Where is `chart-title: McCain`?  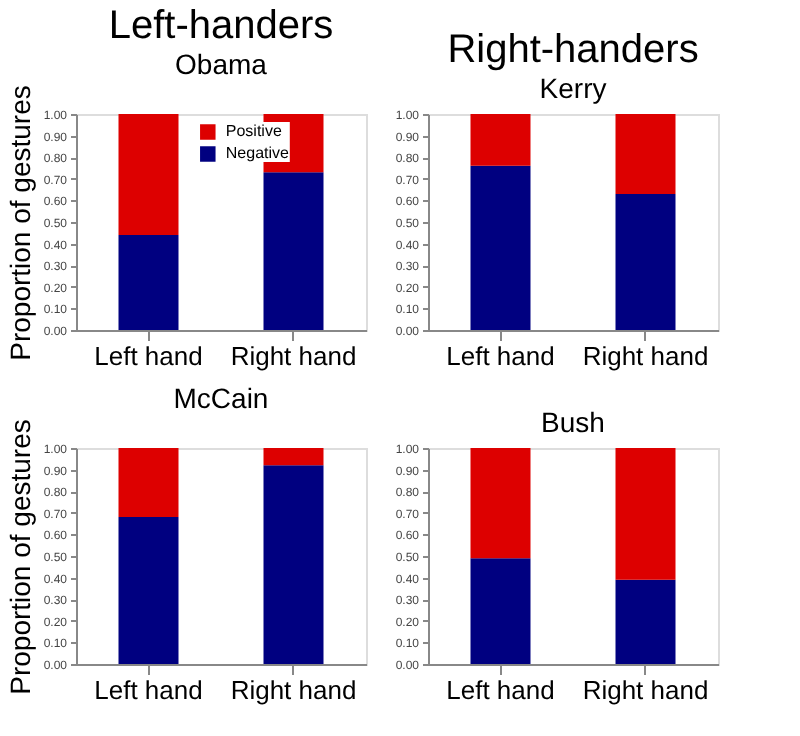
chart-title: McCain is located at coordinates (221, 398).